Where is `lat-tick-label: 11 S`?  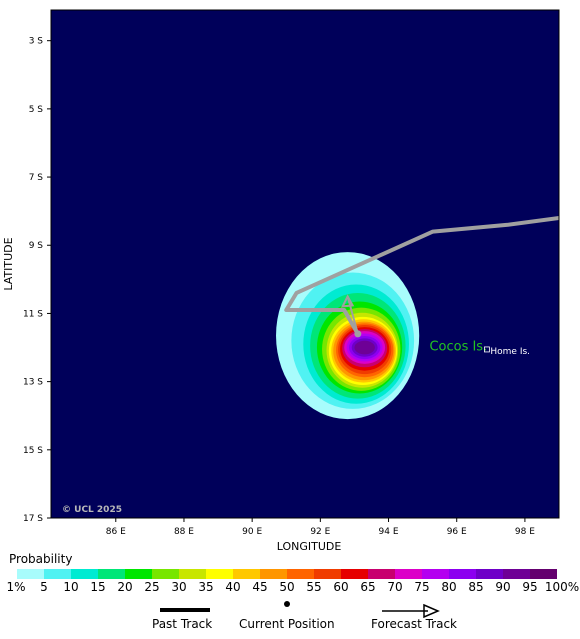 lat-tick-label: 11 S is located at coordinates (33, 314).